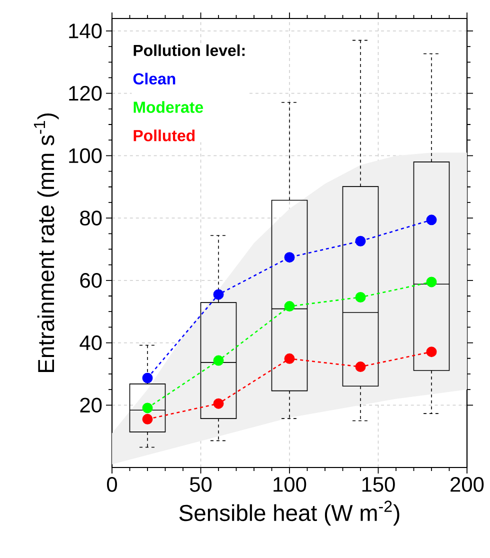 Image resolution: width=490 pixels, height=558 pixels. What do you see at coordinates (91, 218) in the screenshot?
I see `y-tick-label: 80` at bounding box center [91, 218].